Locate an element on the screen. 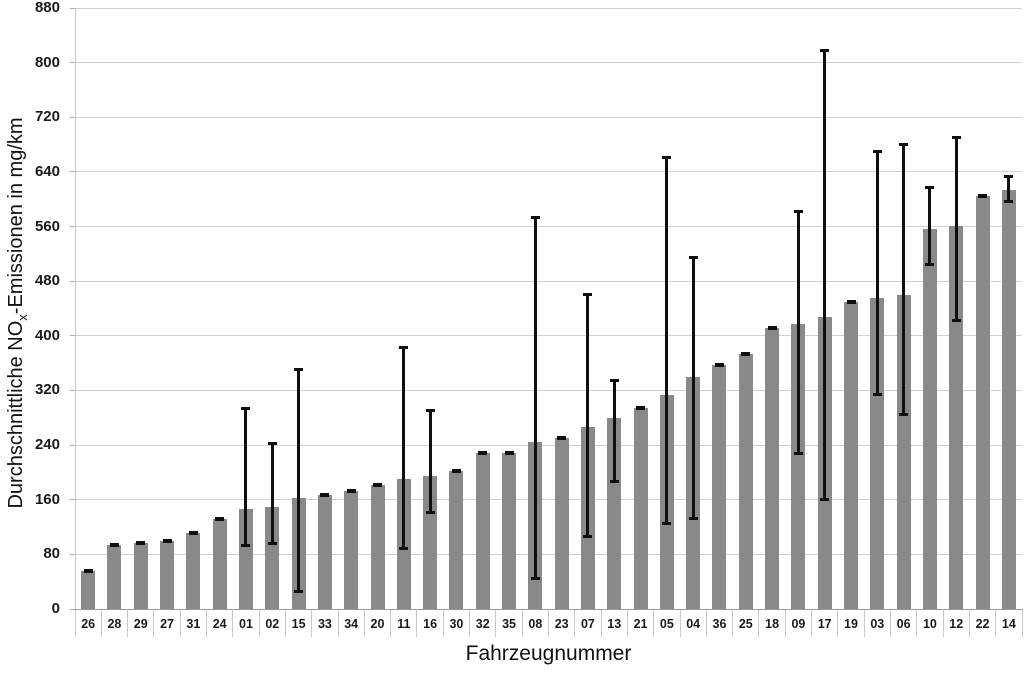  x-tick-label: 23 is located at coordinates (561, 624).